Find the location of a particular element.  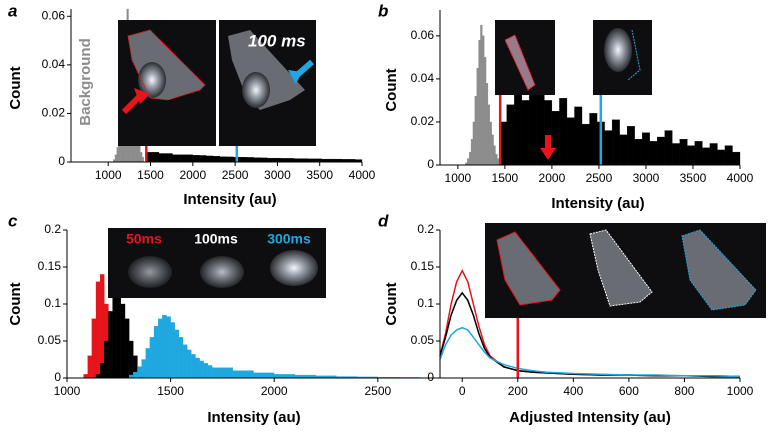

x-tick-label: 2000 is located at coordinates (192, 175).